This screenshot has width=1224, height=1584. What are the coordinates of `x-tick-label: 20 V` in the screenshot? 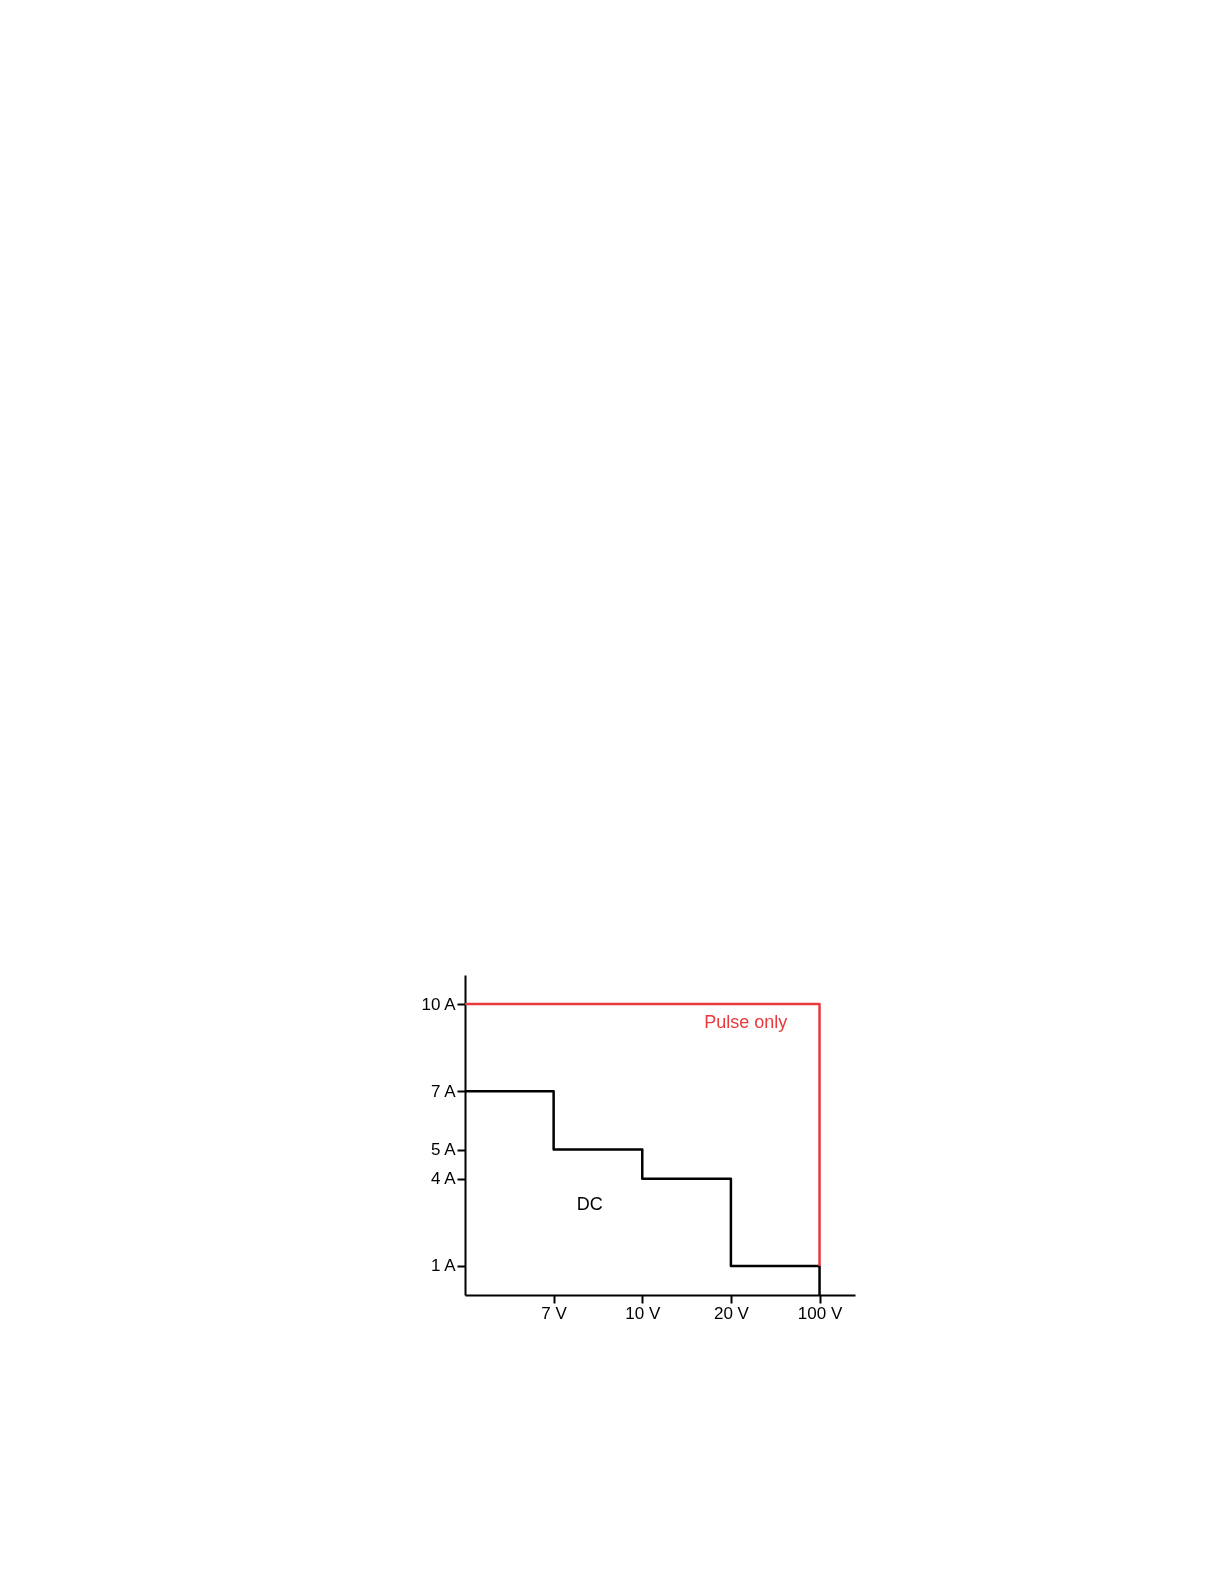 It's located at (731, 1313).